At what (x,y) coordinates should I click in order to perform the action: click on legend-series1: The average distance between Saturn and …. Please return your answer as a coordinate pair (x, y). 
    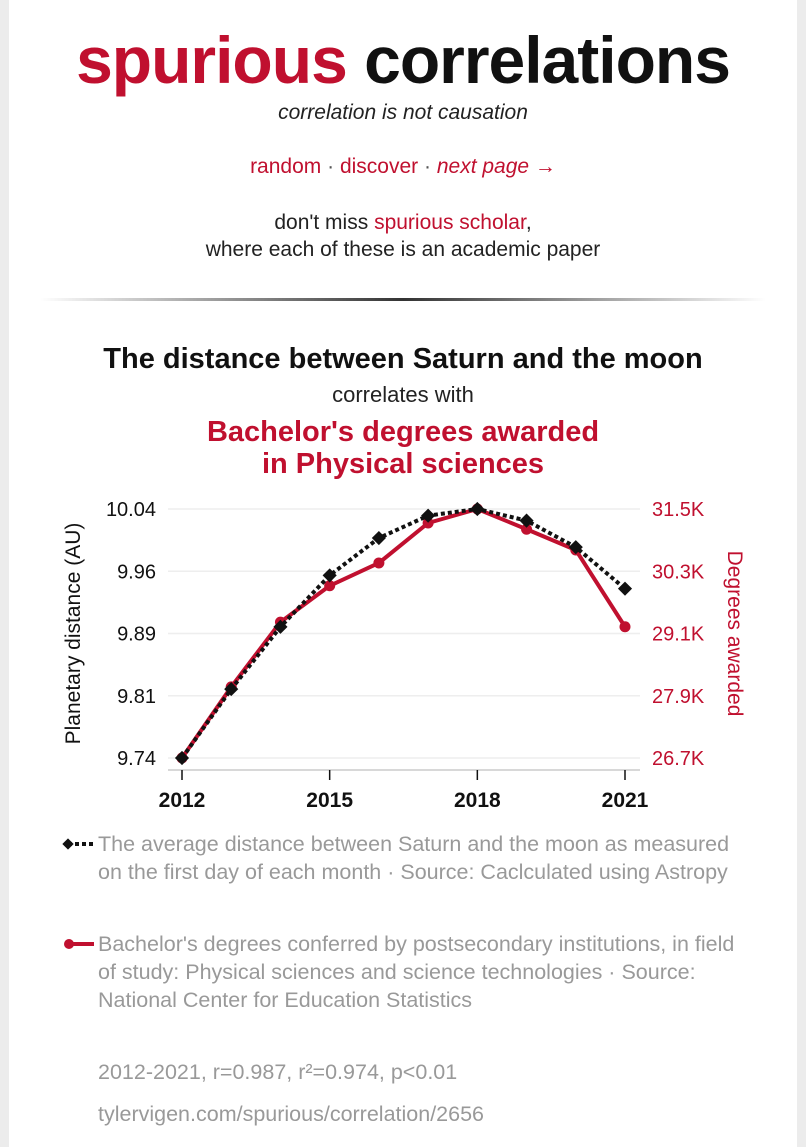
    Looking at the image, I should click on (400, 858).